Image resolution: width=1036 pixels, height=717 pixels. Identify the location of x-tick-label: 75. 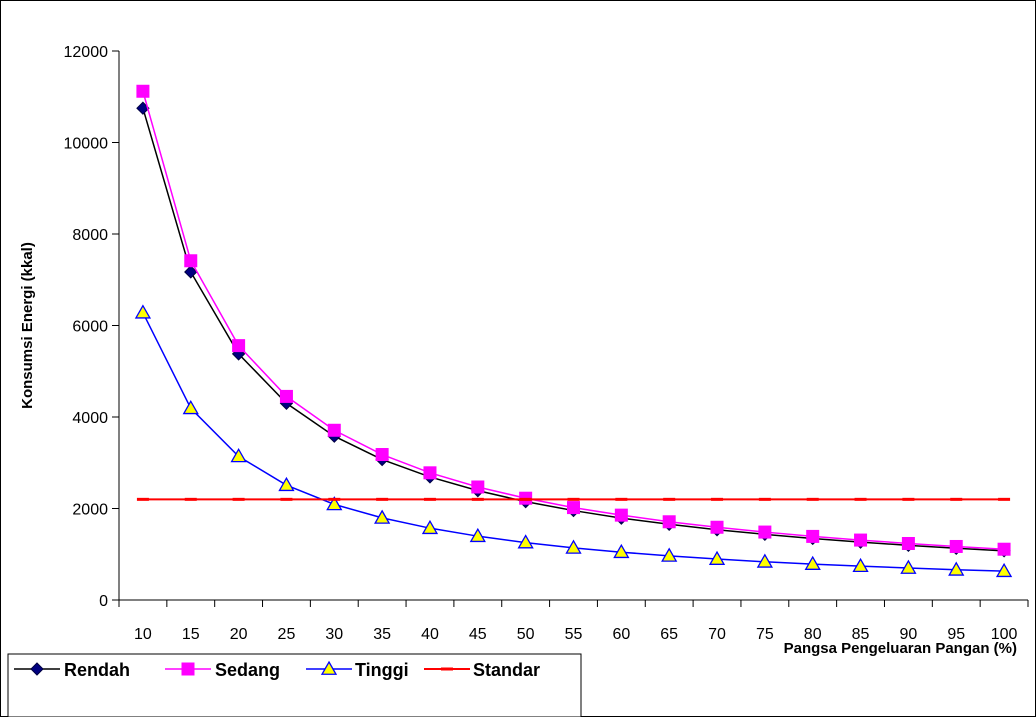
(765, 634).